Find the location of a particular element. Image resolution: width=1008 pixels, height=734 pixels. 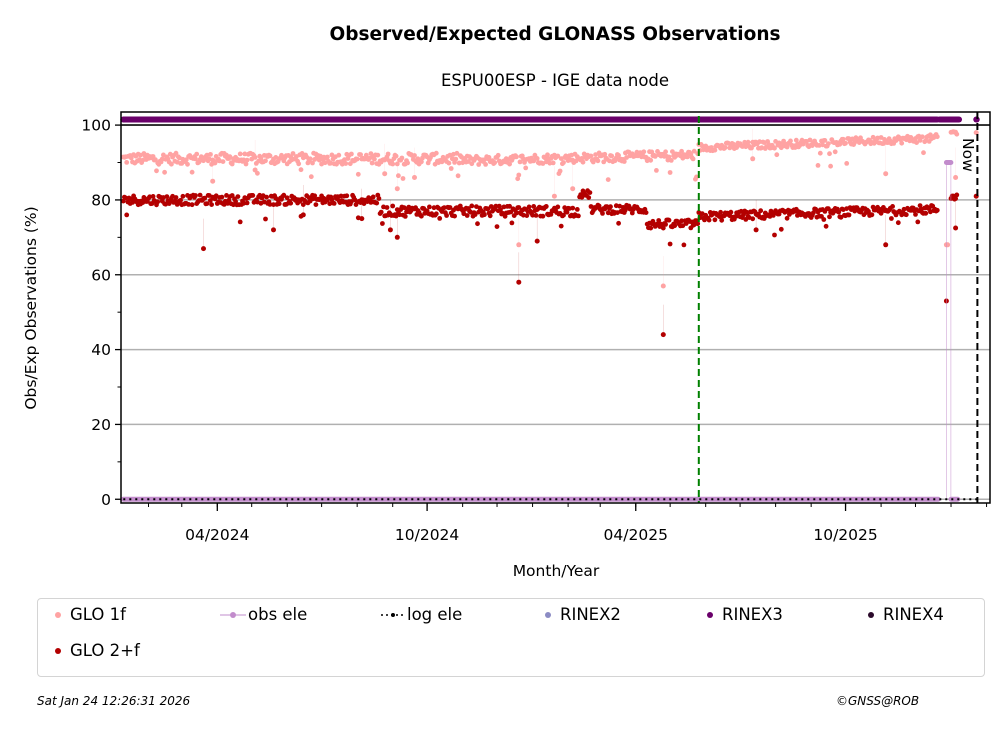

y-axis-label: Obs/Exp Observations (%) is located at coordinates (31, 307).